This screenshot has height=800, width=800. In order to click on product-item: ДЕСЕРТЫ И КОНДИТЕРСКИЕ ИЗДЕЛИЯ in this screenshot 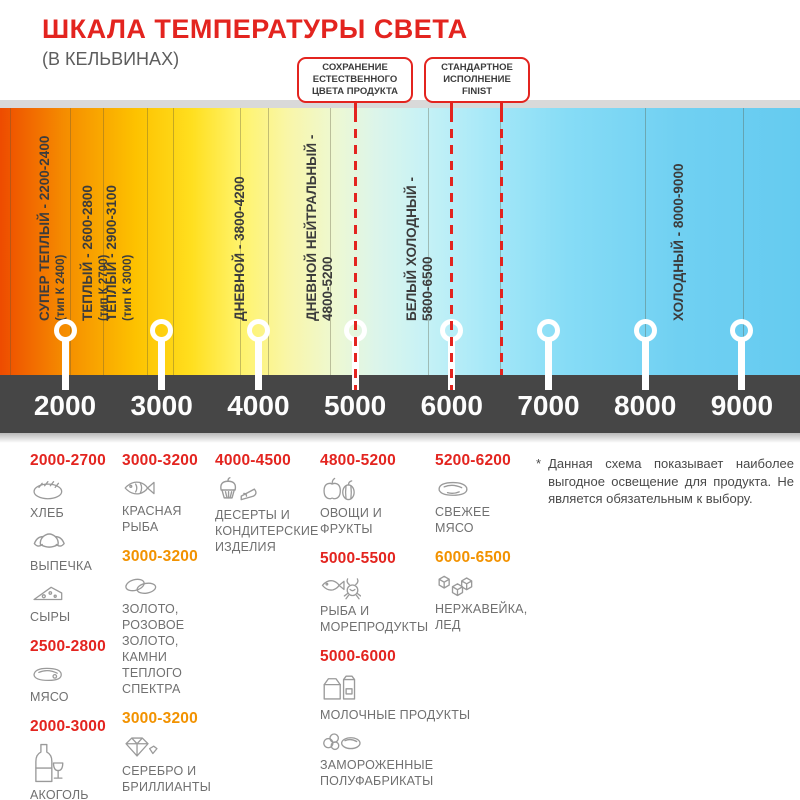, I will do `click(271, 515)`.